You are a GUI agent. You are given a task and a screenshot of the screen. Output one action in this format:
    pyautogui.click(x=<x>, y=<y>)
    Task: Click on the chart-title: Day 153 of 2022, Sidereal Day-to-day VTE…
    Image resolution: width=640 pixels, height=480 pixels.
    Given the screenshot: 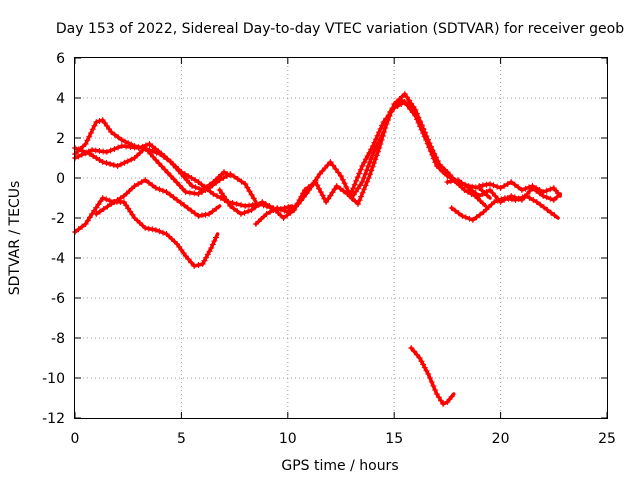 What is the action you would take?
    pyautogui.click(x=340, y=29)
    